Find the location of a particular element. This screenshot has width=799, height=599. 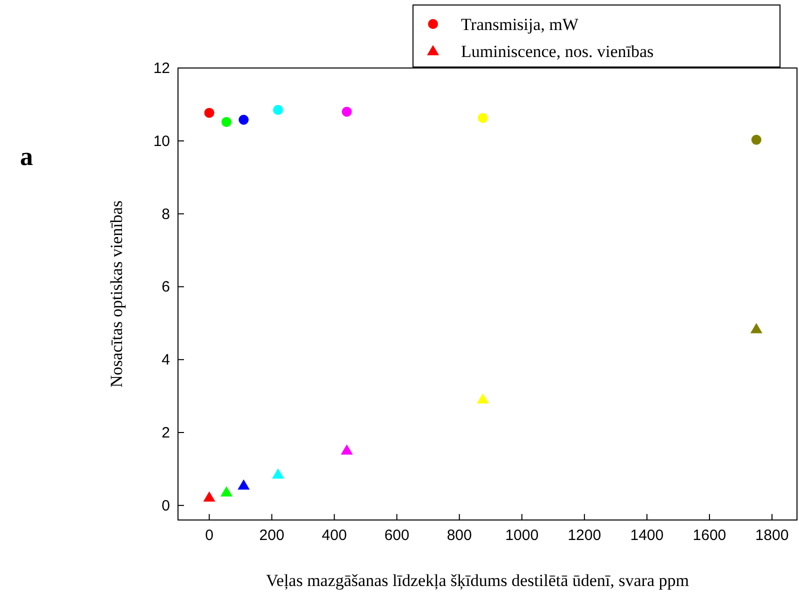

x-tick-label: 1600 is located at coordinates (709, 535).